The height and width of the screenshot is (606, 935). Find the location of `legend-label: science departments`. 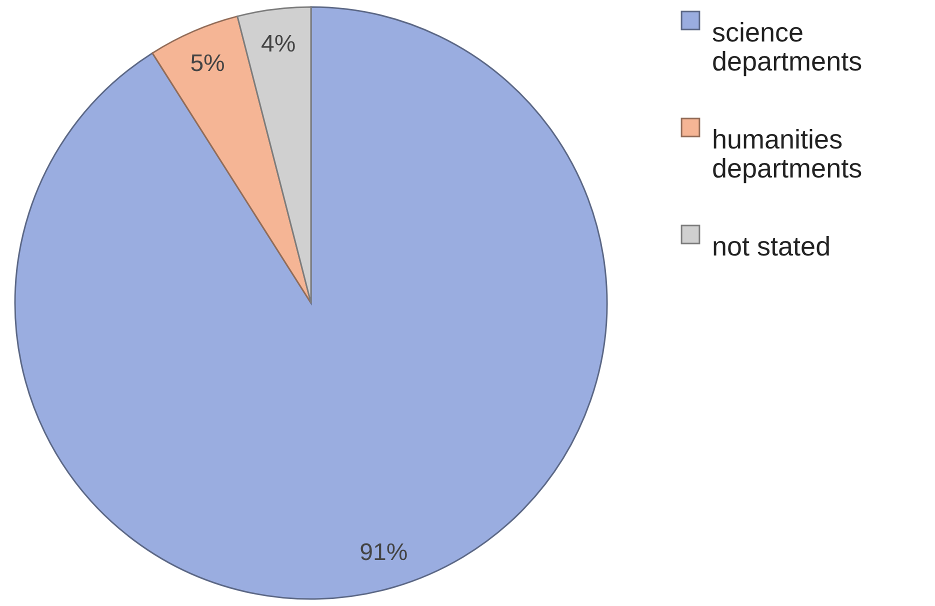

legend-label: science departments is located at coordinates (787, 47).